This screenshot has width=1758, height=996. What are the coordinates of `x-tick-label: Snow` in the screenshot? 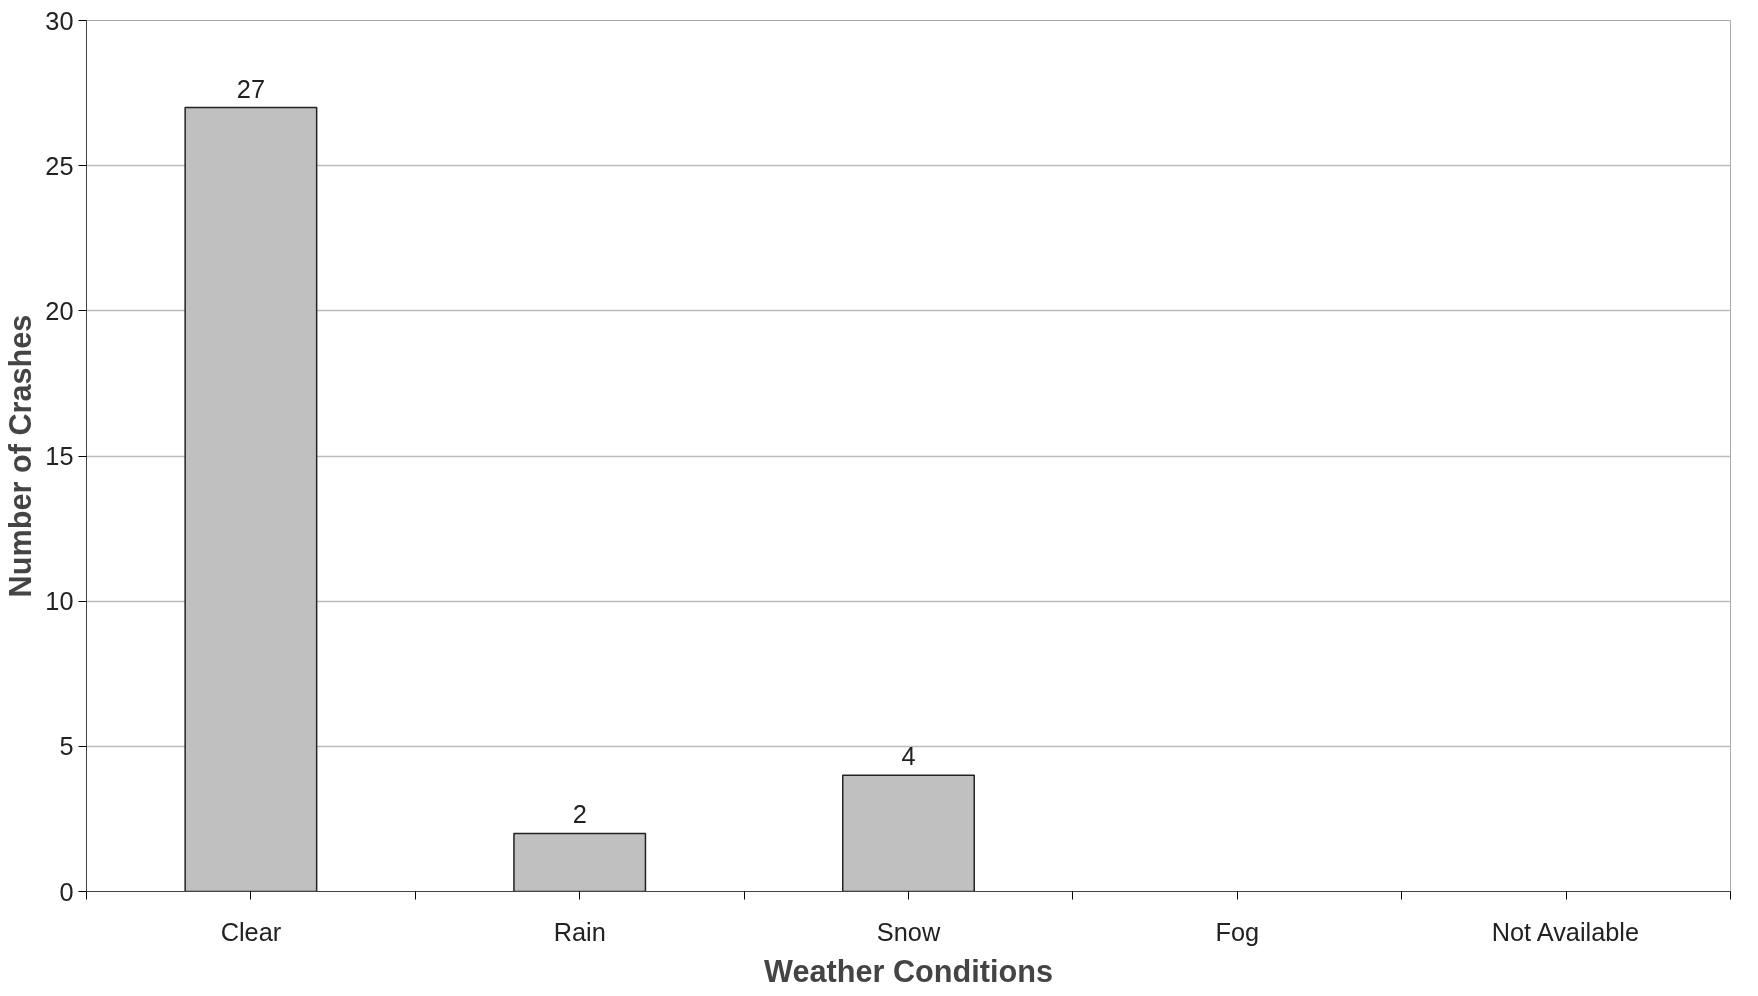 It's located at (908, 931).